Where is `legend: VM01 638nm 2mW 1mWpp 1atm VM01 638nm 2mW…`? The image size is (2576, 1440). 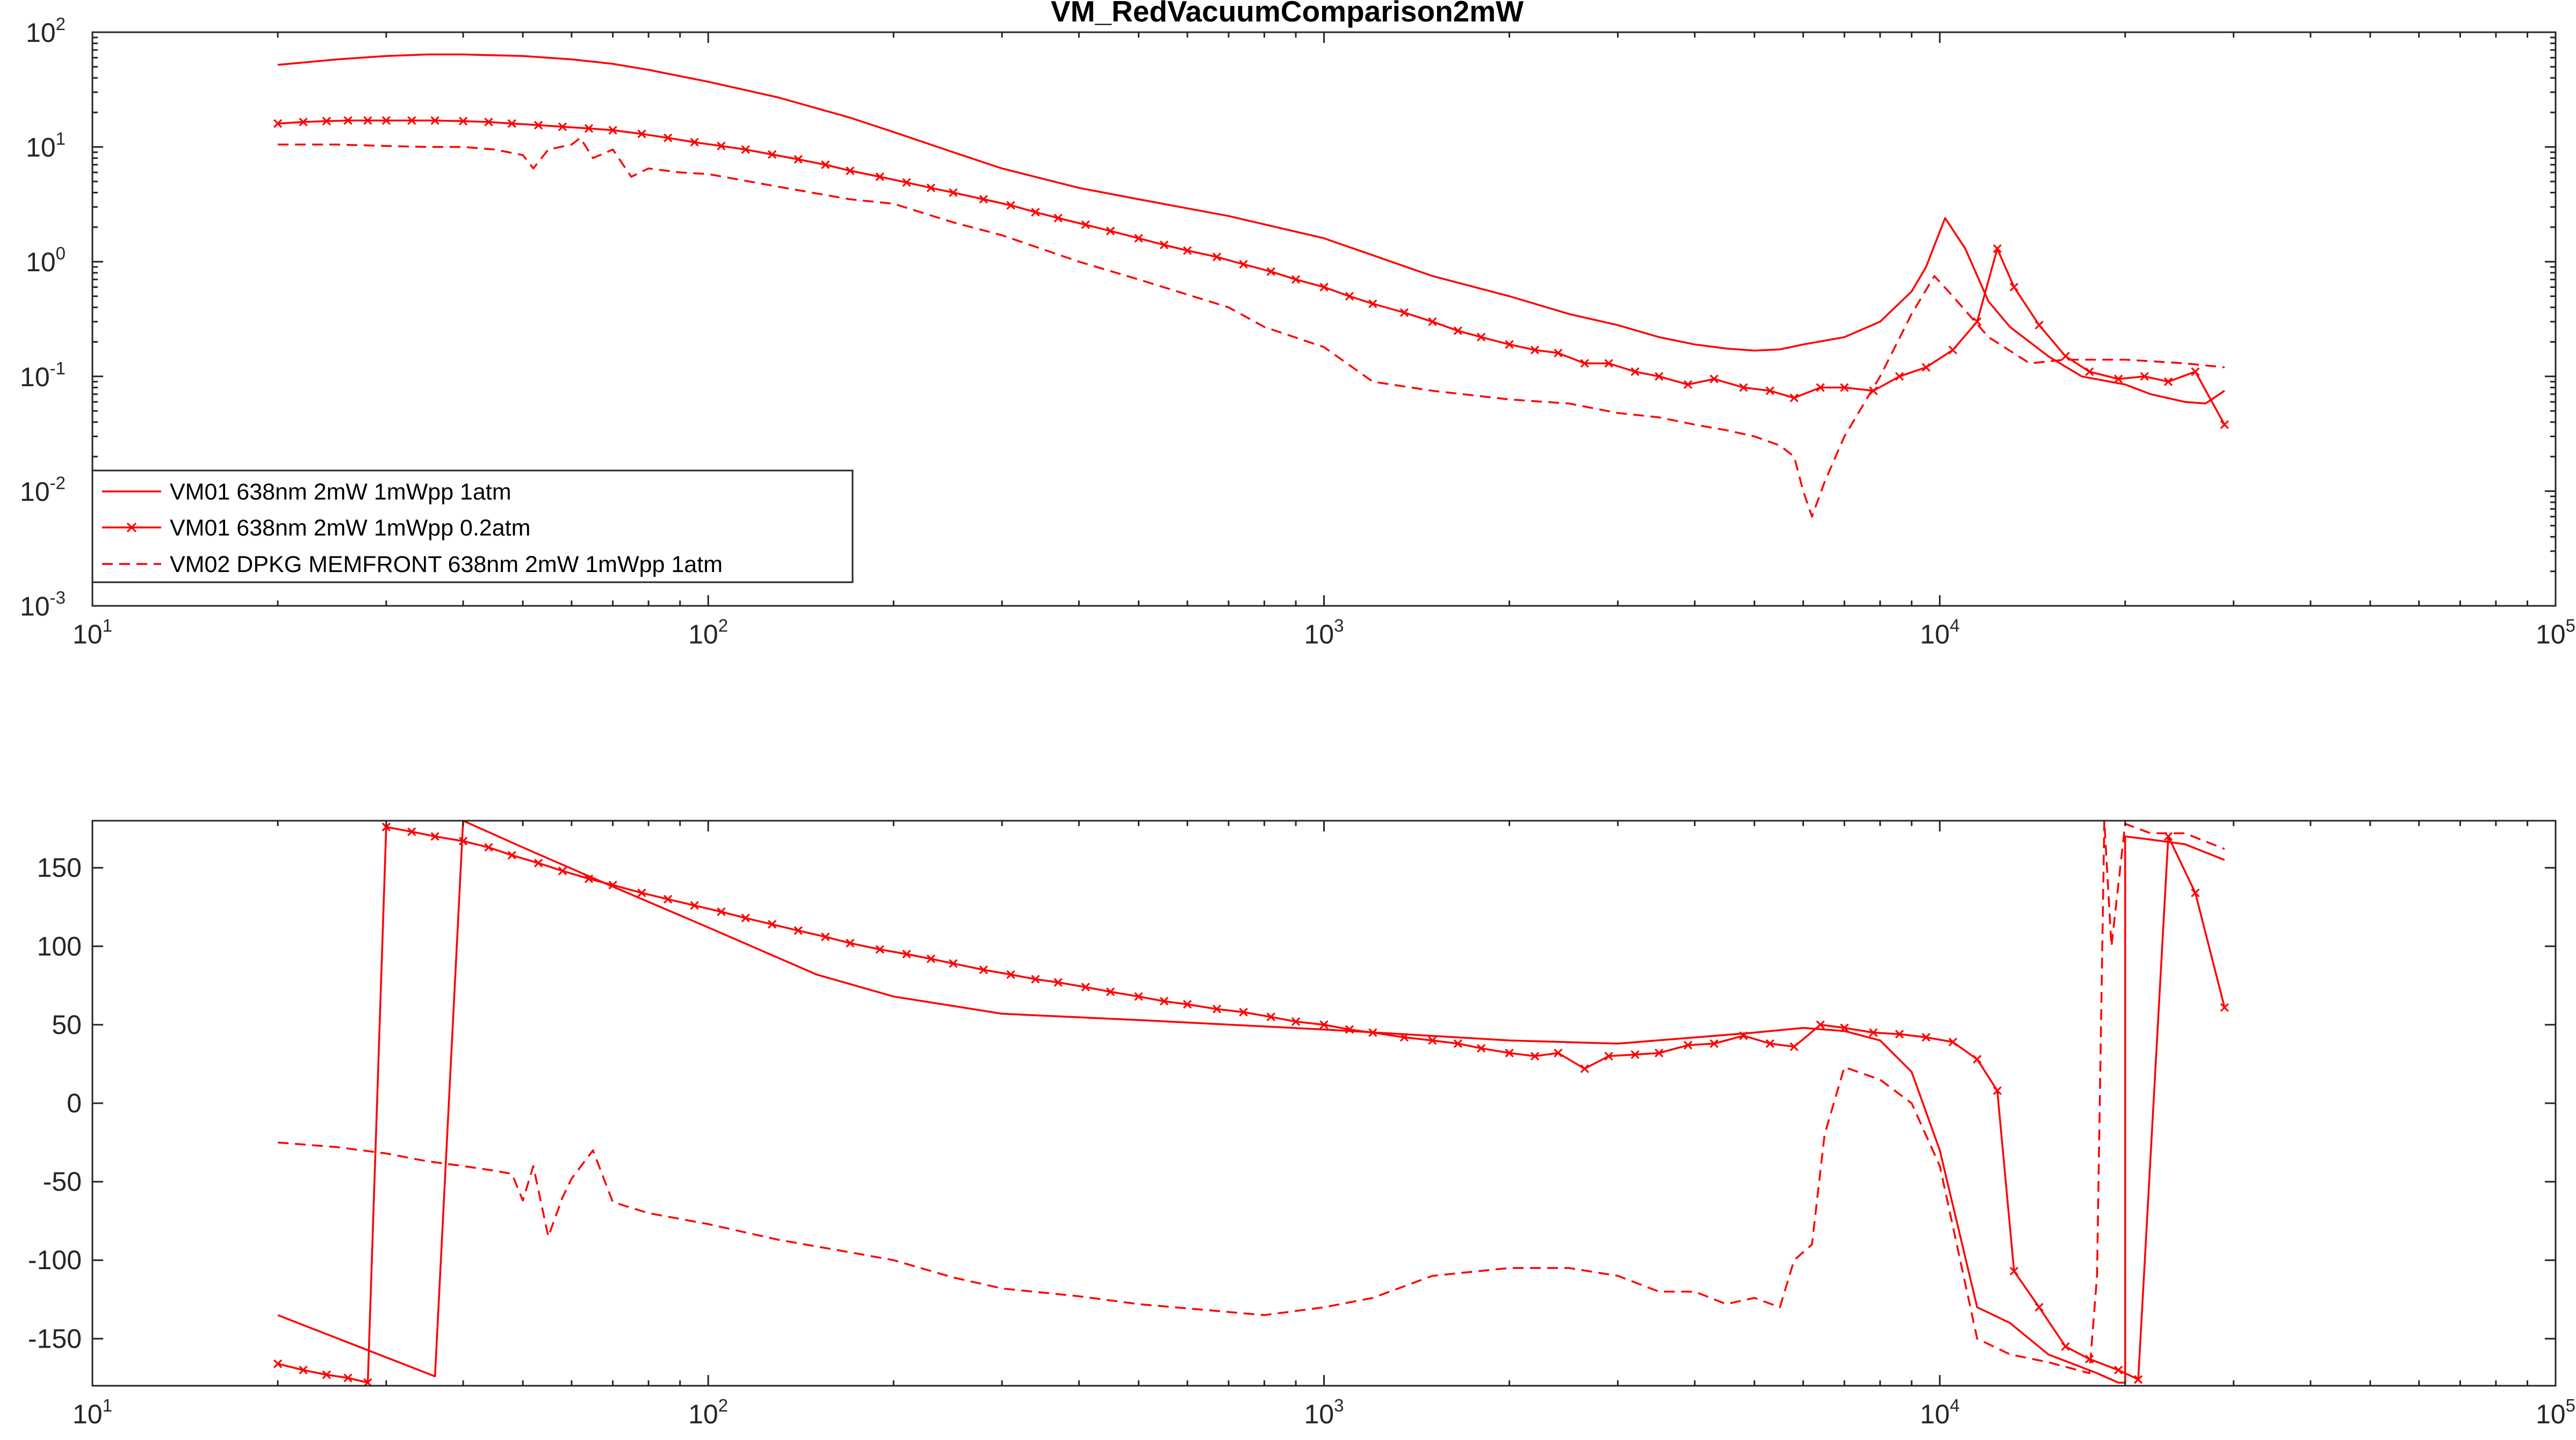 legend: VM01 638nm 2mW 1mWpp 1atm VM01 638nm 2mW… is located at coordinates (473, 526).